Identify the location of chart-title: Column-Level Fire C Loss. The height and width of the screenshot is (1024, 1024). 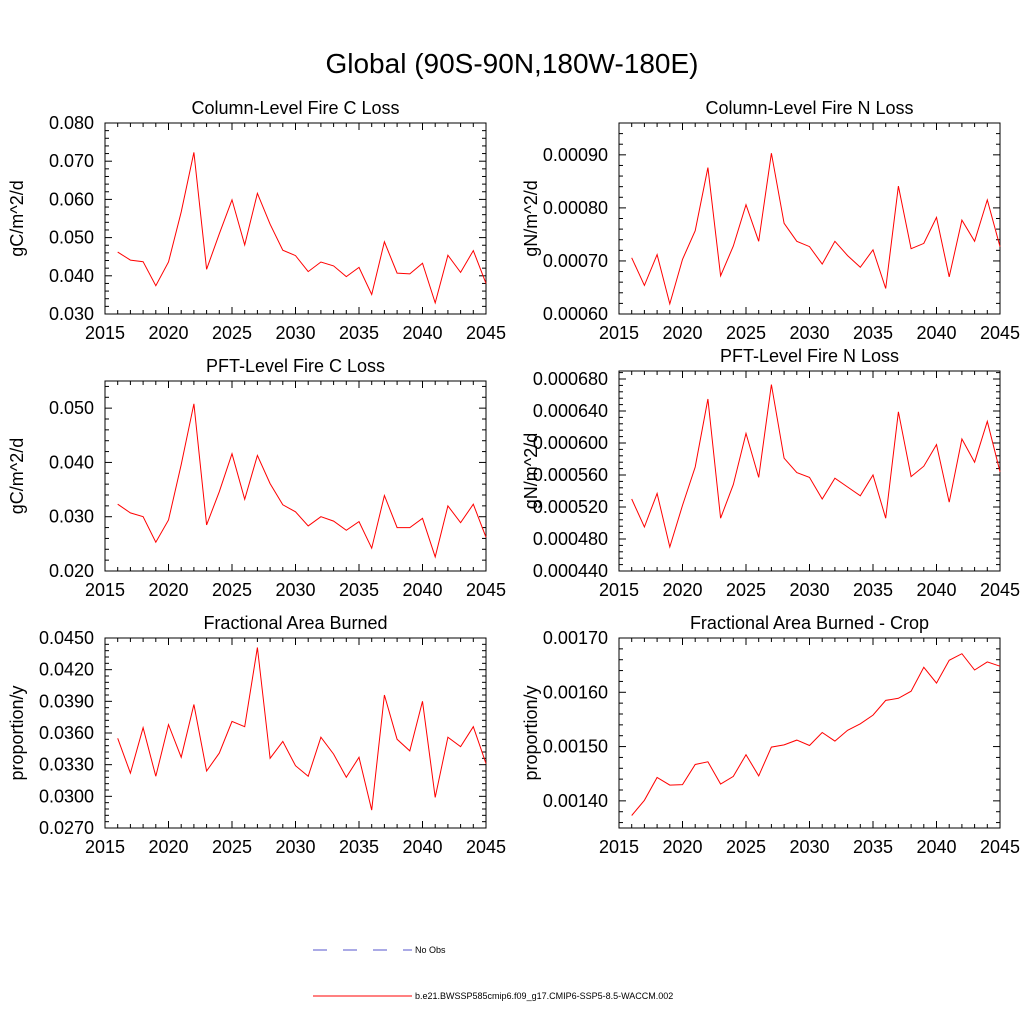
(295, 108).